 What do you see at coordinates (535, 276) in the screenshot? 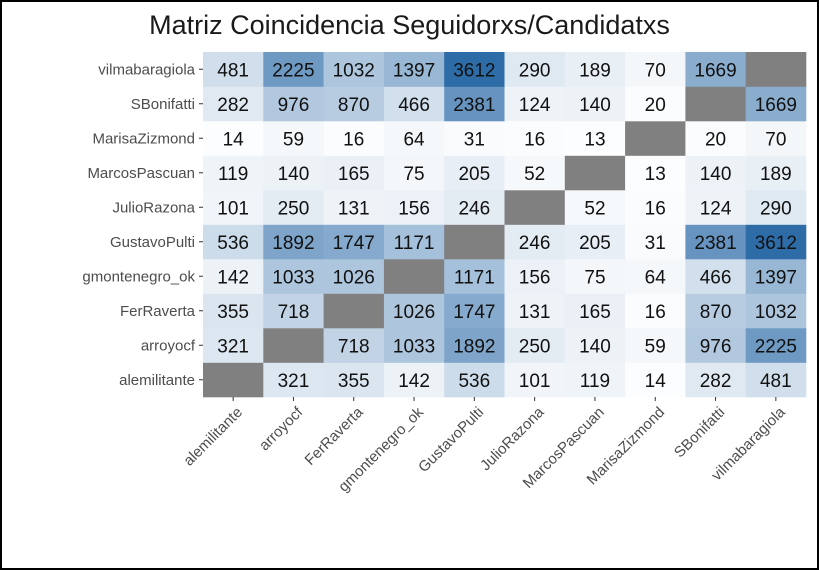
I see `heatmap-cell-gmontenegro_ok-JulioRazona` at bounding box center [535, 276].